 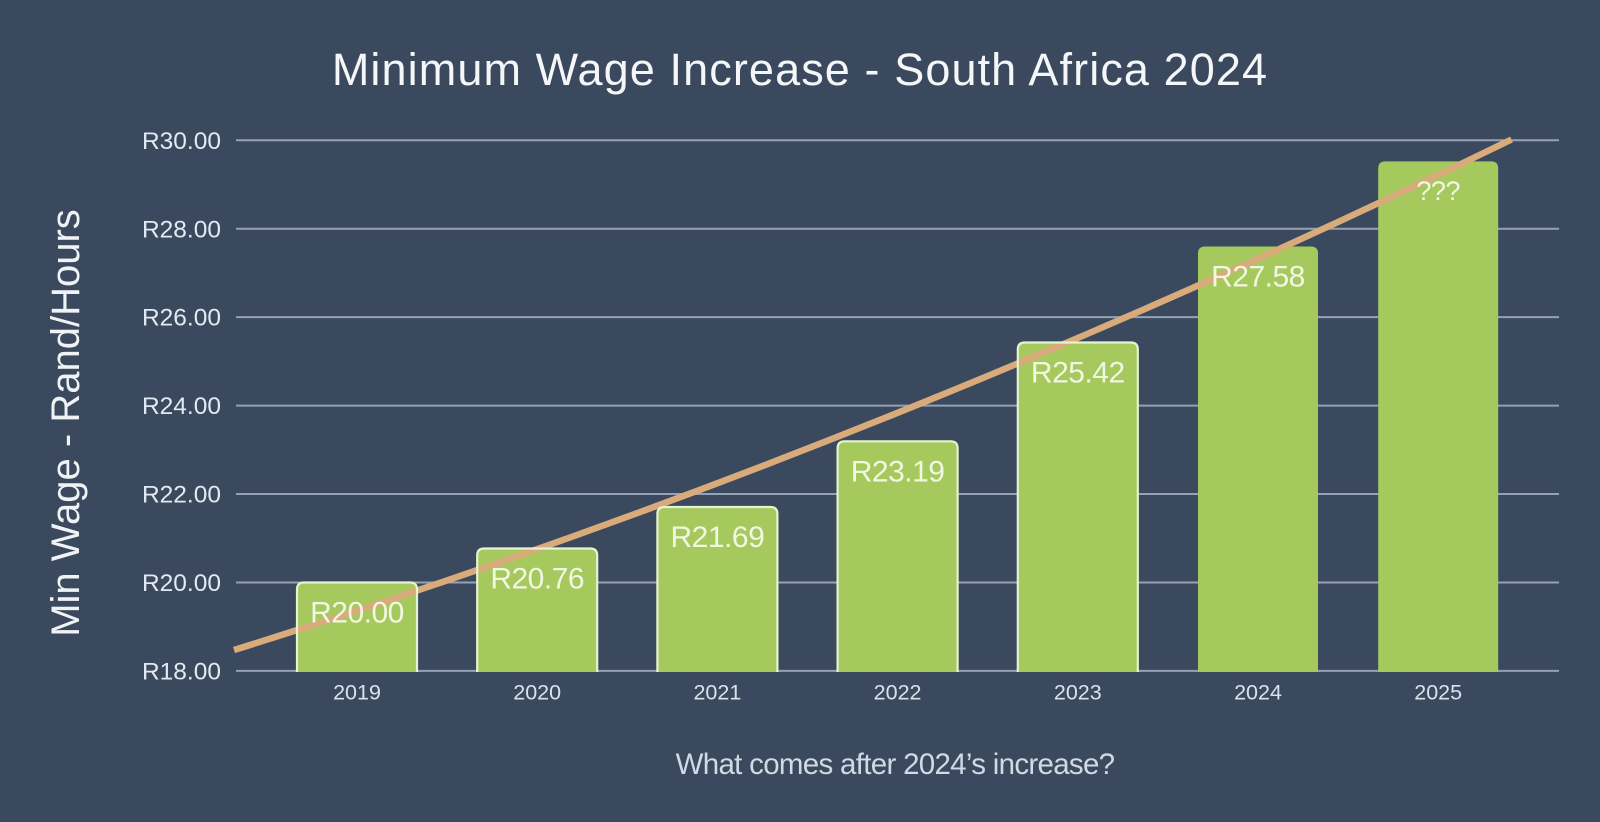 I want to click on svg-text: R26.00, so click(x=181, y=318).